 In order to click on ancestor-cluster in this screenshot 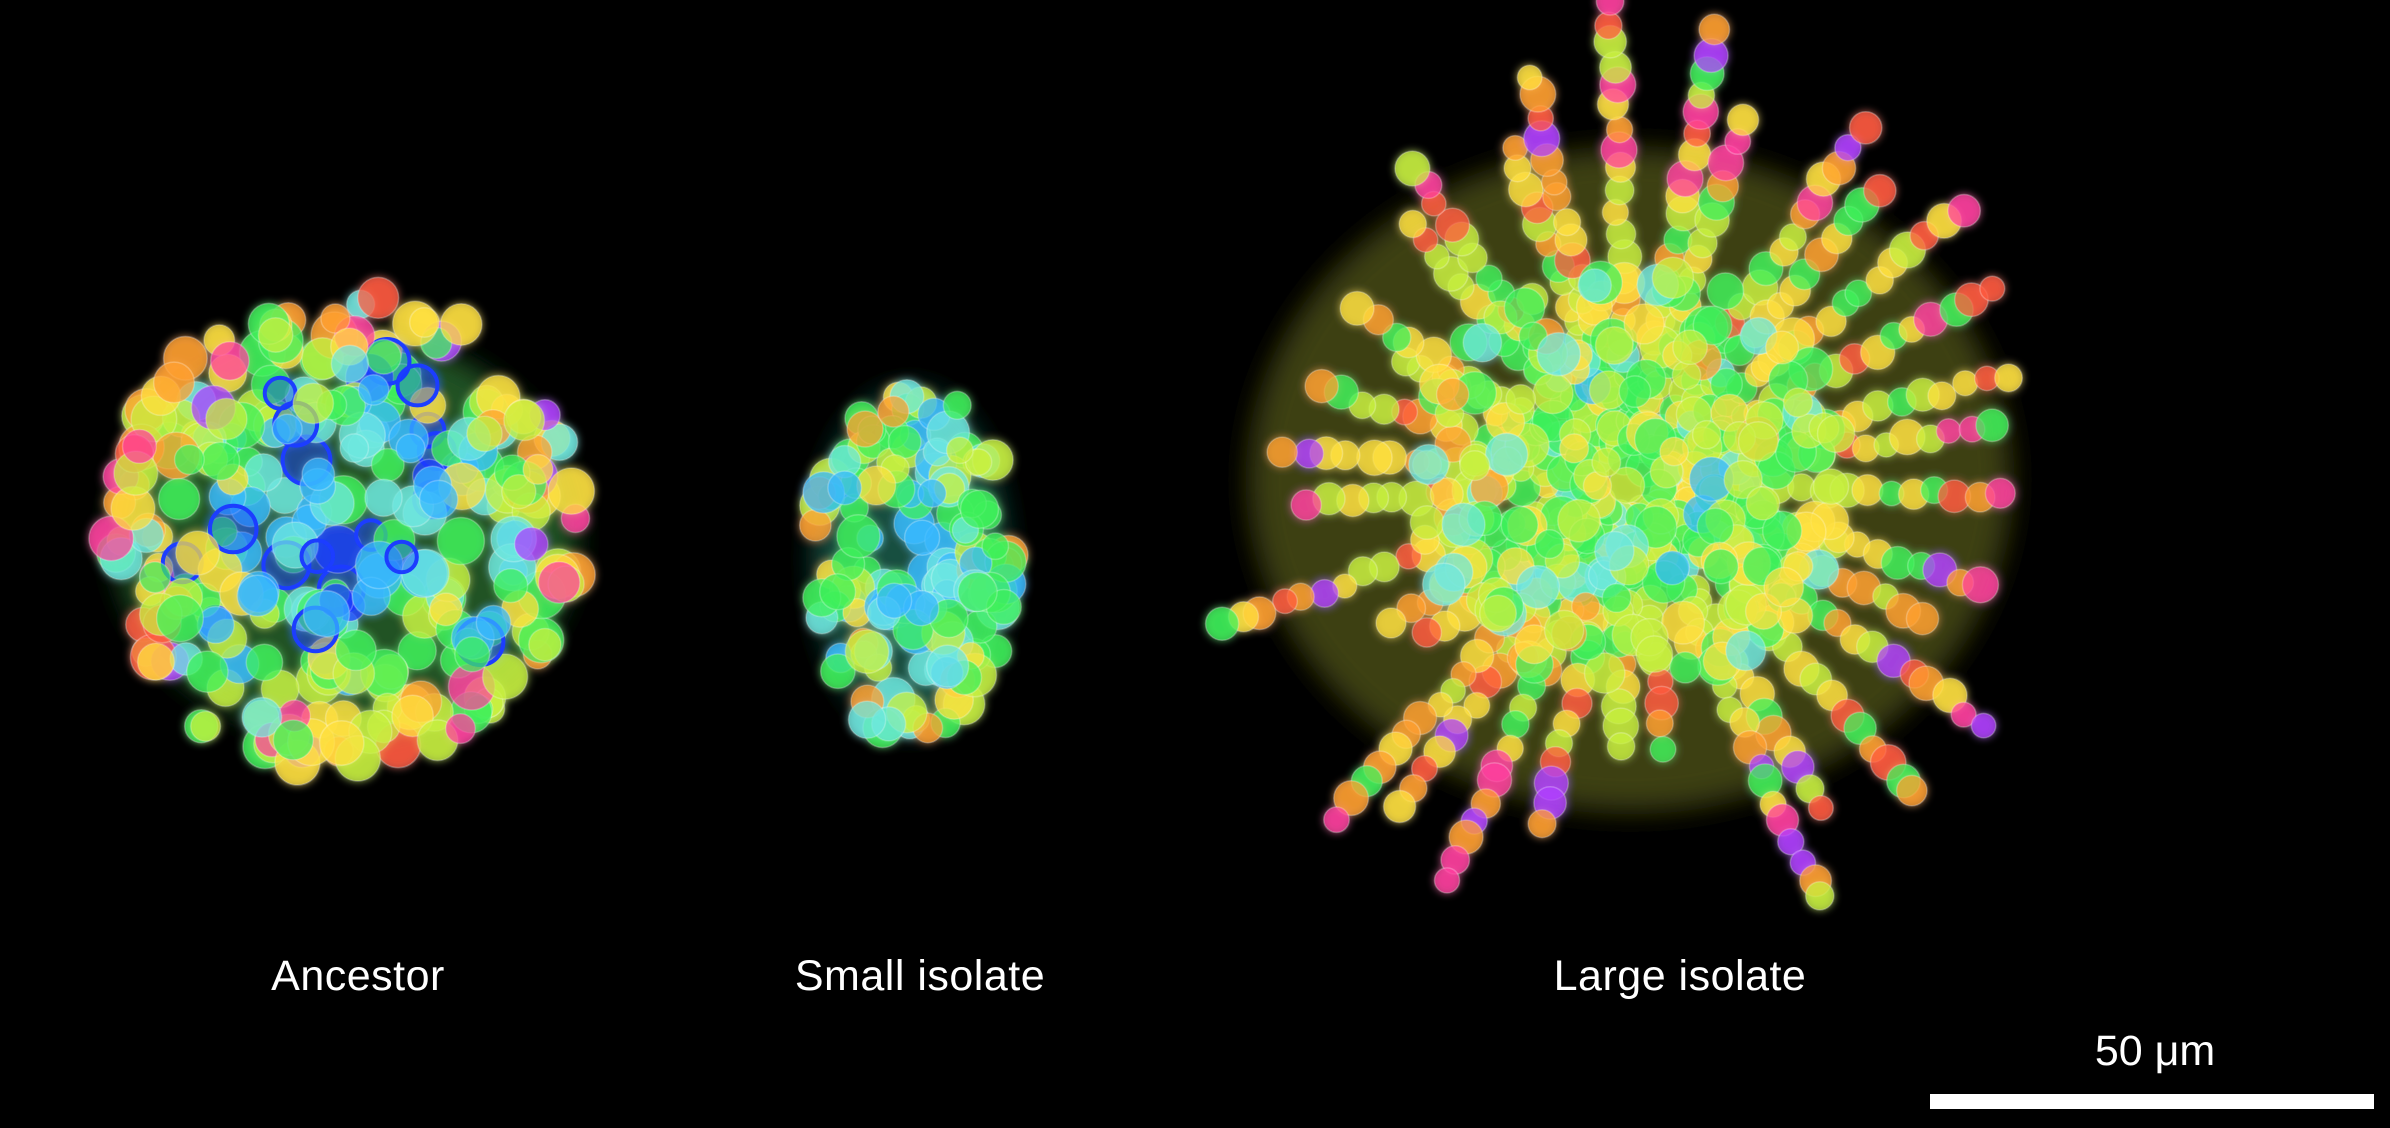, I will do `click(342, 531)`.